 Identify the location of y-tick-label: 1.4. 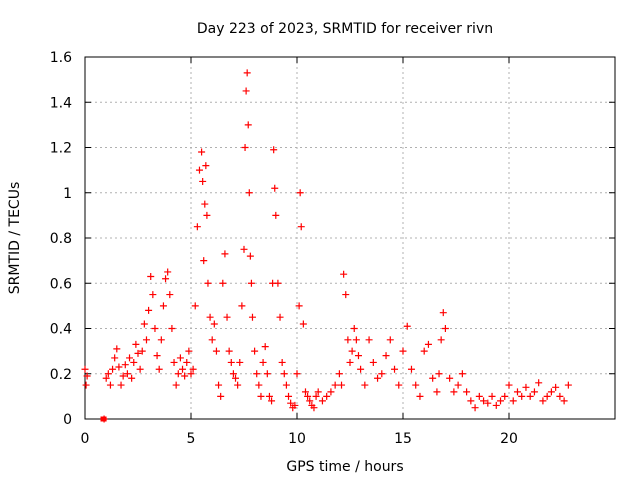
(61, 103).